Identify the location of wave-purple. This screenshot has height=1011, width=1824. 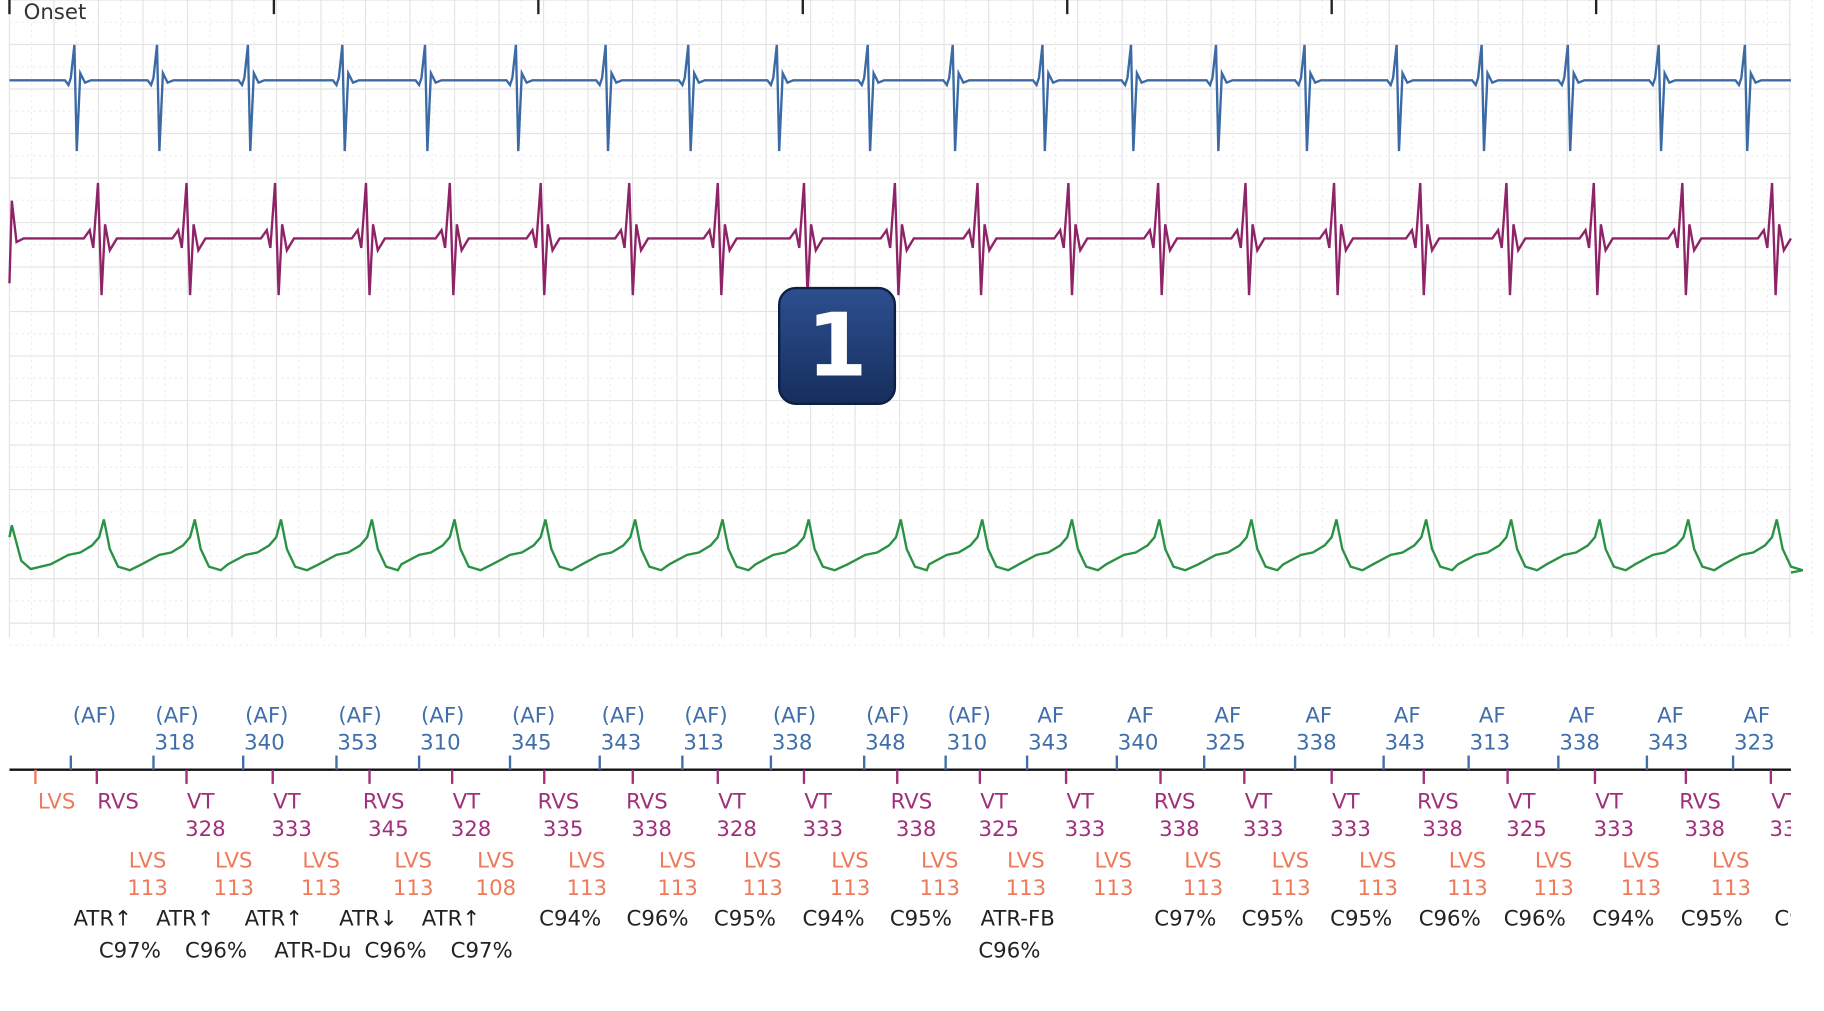
(900, 239).